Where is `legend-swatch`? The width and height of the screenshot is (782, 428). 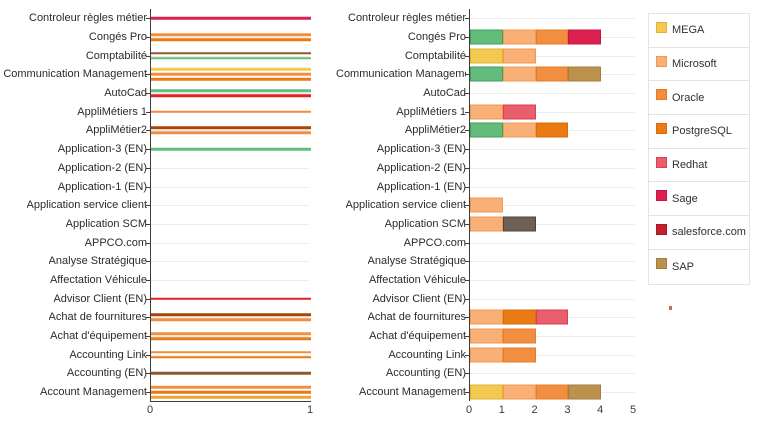
legend-swatch is located at coordinates (661, 230).